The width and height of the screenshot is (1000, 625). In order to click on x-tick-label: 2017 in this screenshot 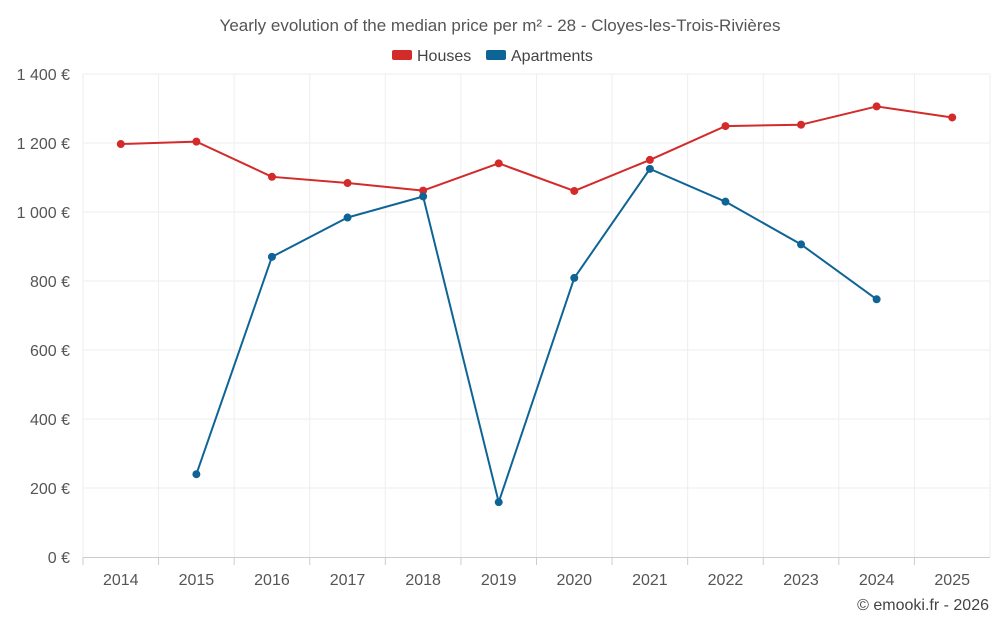, I will do `click(348, 580)`.